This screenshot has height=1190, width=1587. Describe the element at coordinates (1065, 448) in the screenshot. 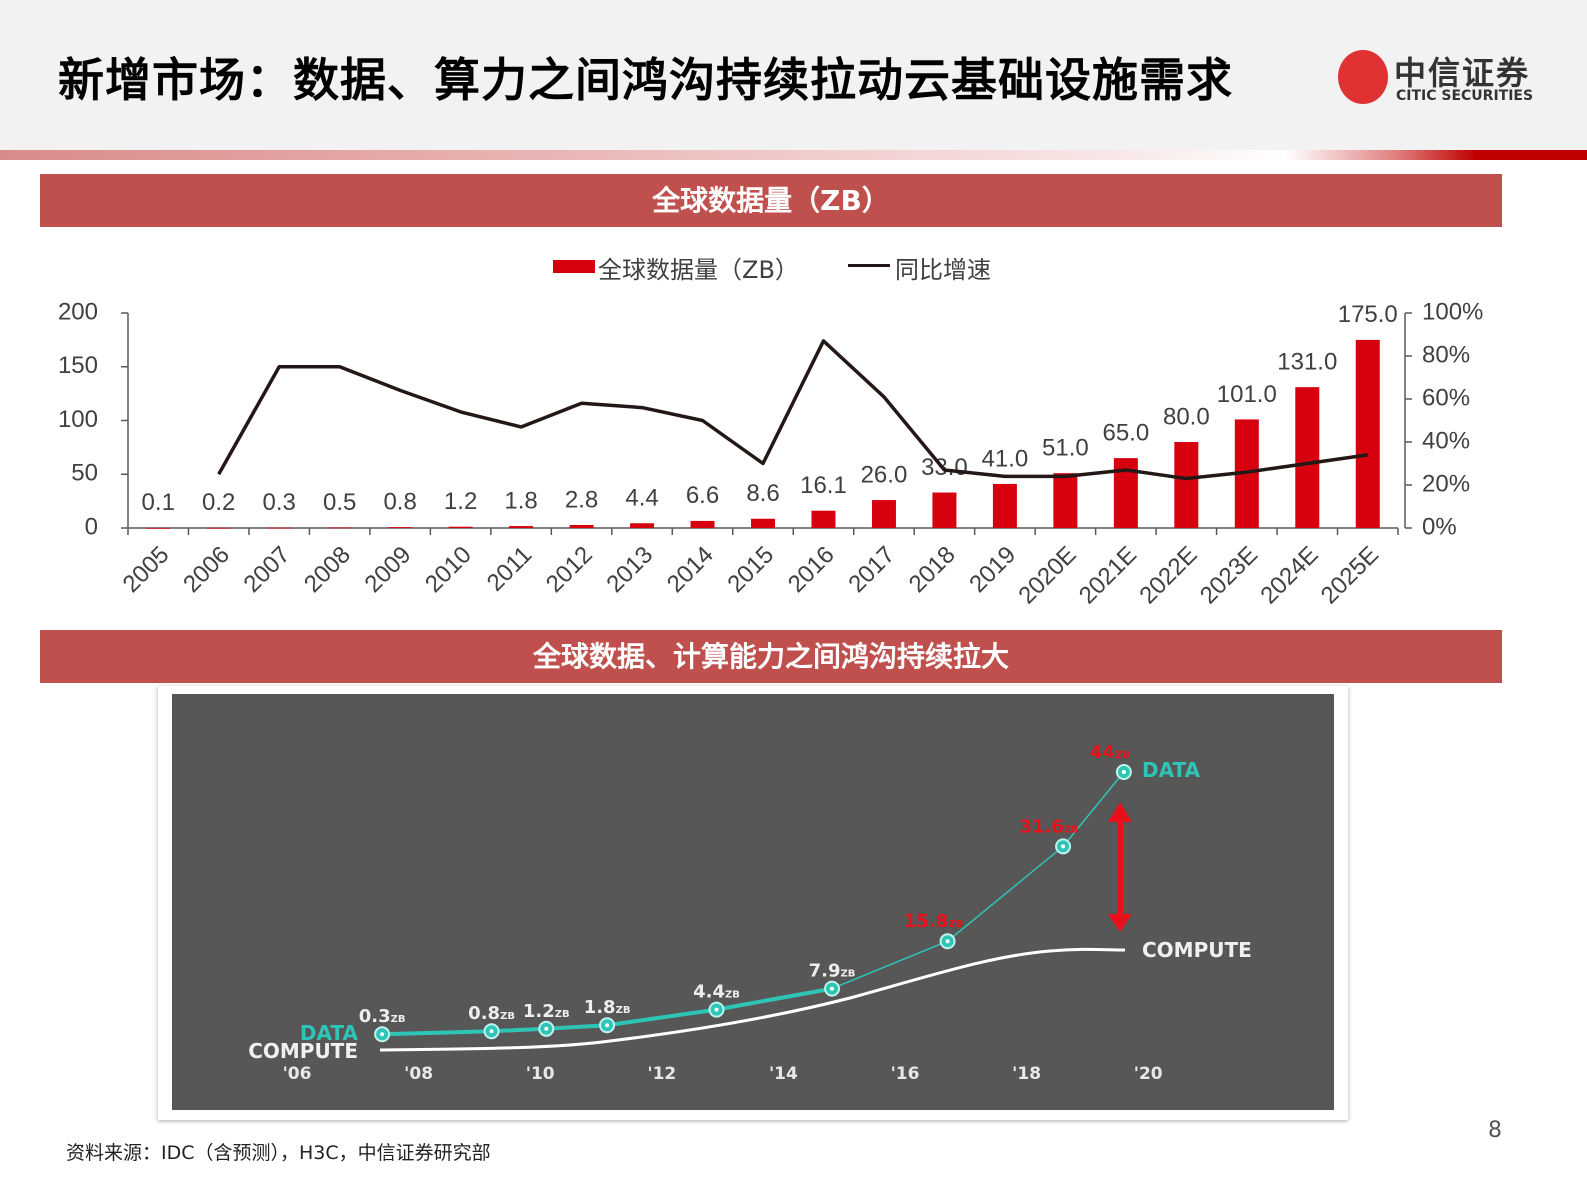

I see `bar-data-label: 51.0` at that location.